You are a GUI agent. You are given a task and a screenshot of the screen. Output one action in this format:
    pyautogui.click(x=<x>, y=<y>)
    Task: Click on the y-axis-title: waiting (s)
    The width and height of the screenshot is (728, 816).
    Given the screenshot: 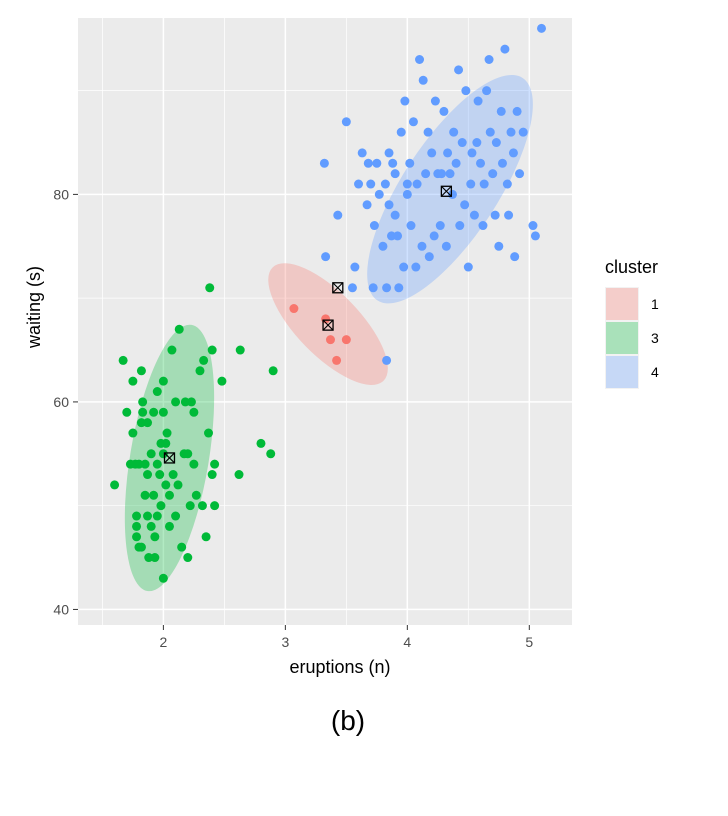 What is the action you would take?
    pyautogui.click(x=34, y=307)
    